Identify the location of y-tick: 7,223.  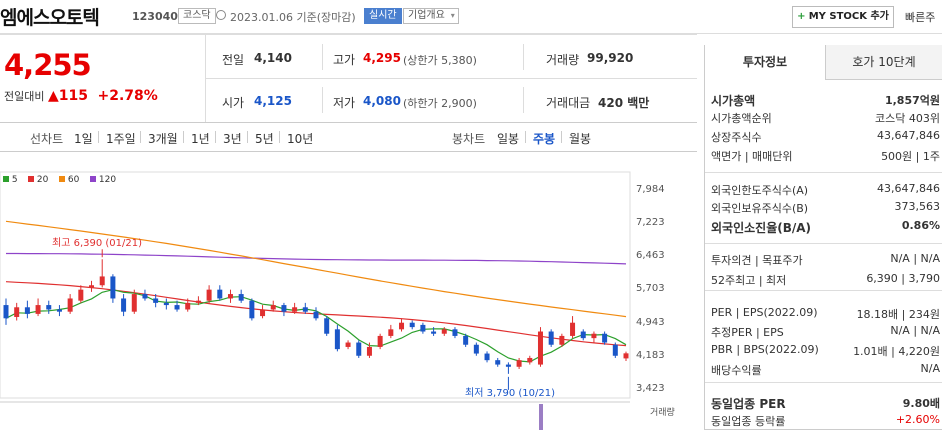
(650, 222).